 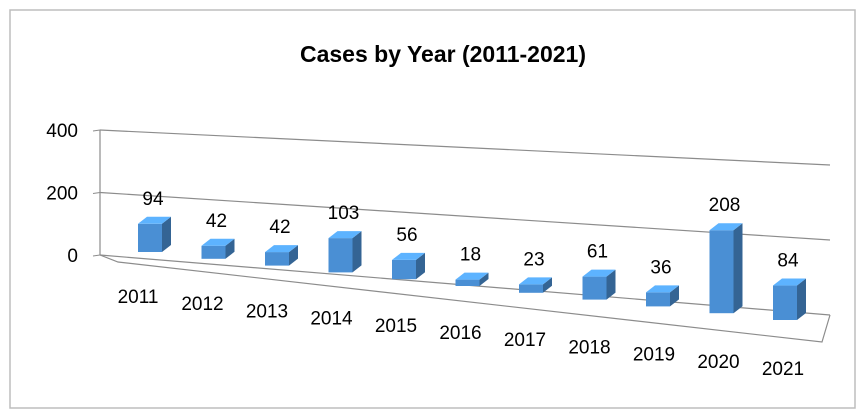 I want to click on chart-title: Cases by Year (2011-2021), so click(x=443, y=54).